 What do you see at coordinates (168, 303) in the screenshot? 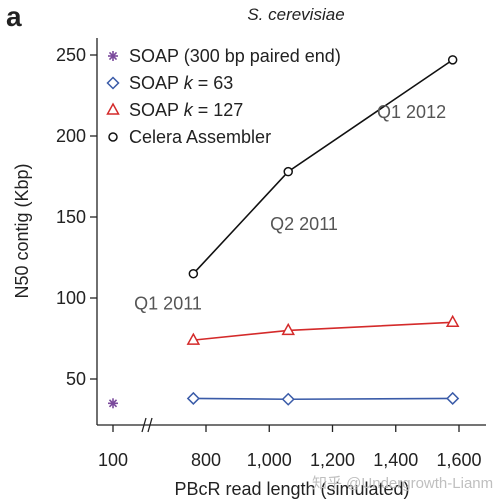
I see `annotation-label: Q1 2011` at bounding box center [168, 303].